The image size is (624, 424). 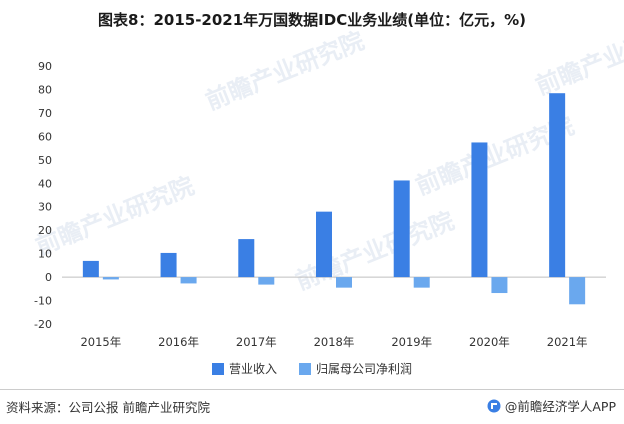 I want to click on y-tick-label: 10, so click(x=45, y=254).